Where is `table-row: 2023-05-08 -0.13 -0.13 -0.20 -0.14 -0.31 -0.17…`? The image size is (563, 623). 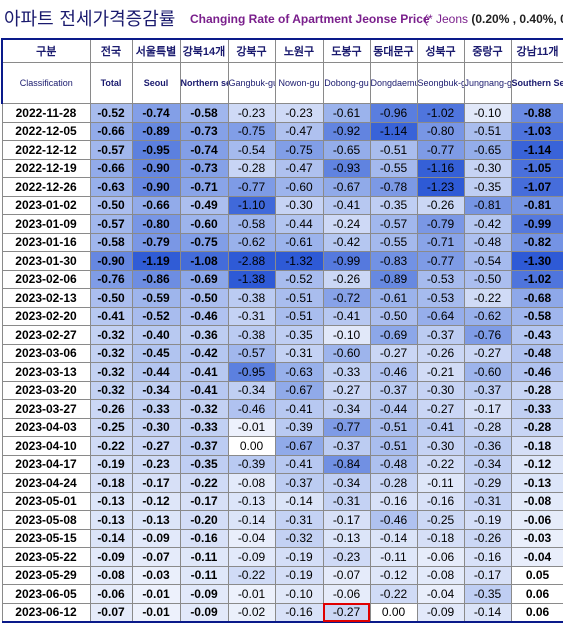 table-row: 2023-05-08 -0.13 -0.13 -0.20 -0.14 -0.31 -0.17… is located at coordinates (282, 520).